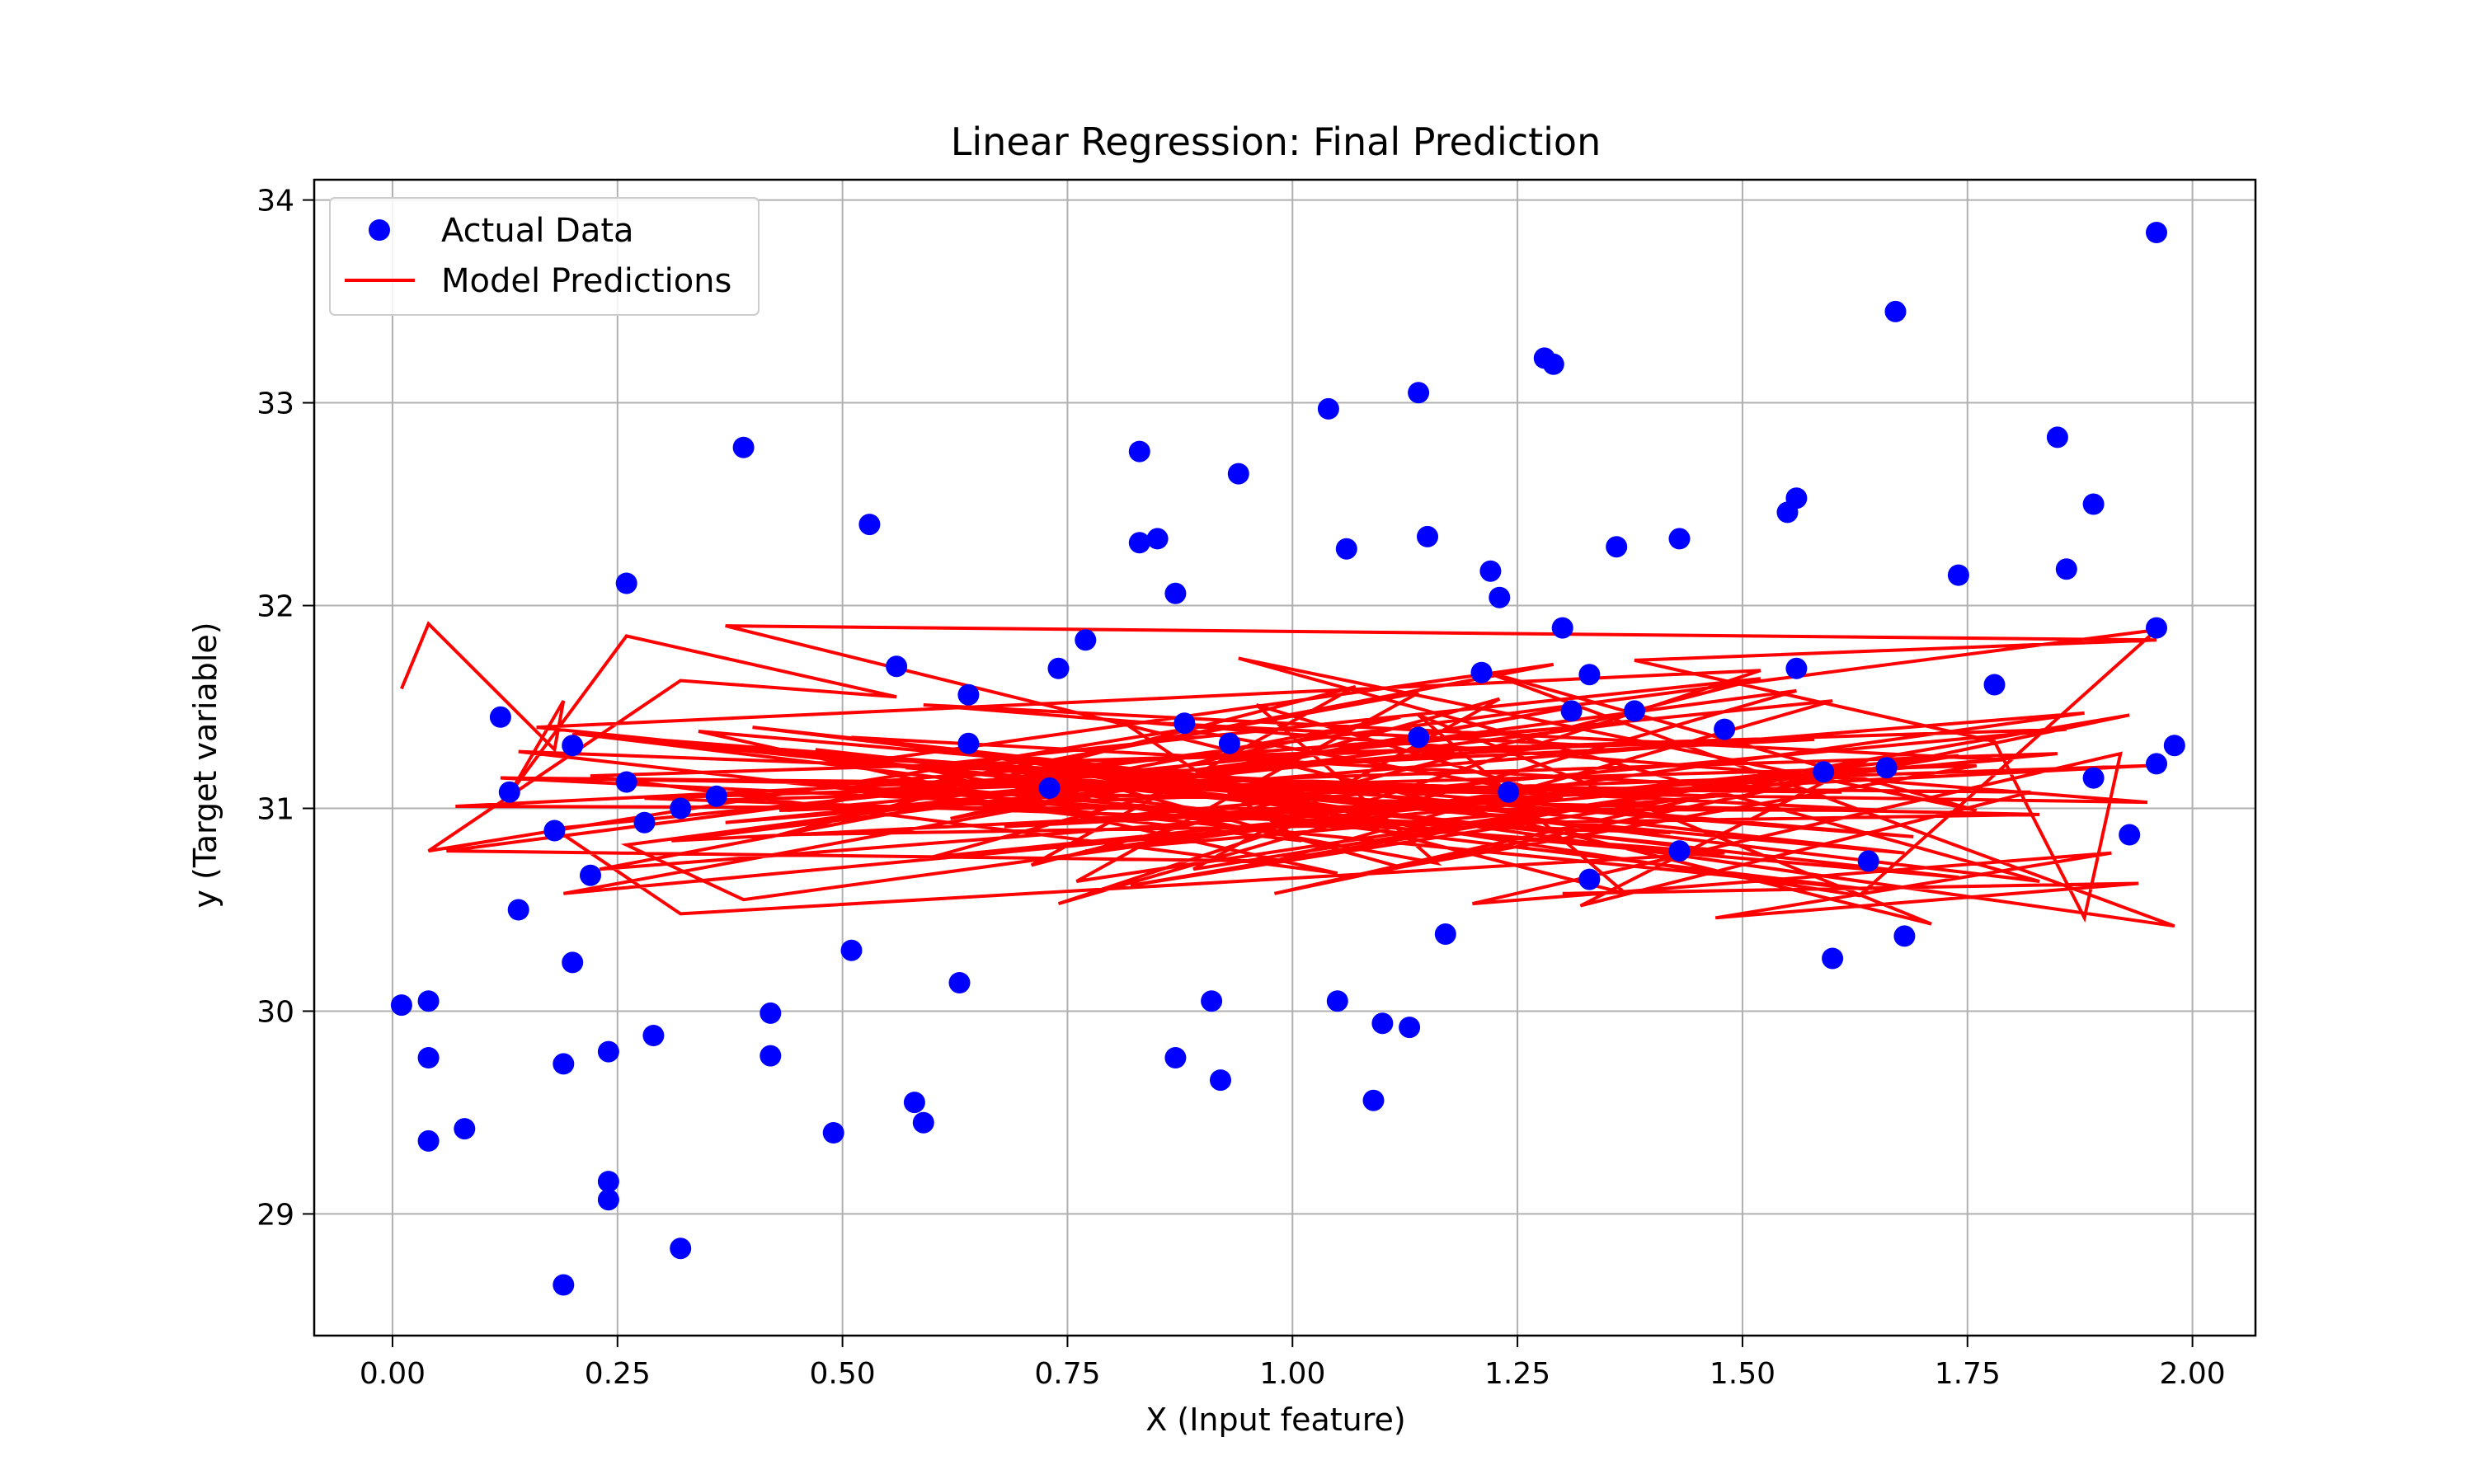 The image size is (2474, 1484). Describe the element at coordinates (843, 1374) in the screenshot. I see `x-tick-label: 0.50` at that location.